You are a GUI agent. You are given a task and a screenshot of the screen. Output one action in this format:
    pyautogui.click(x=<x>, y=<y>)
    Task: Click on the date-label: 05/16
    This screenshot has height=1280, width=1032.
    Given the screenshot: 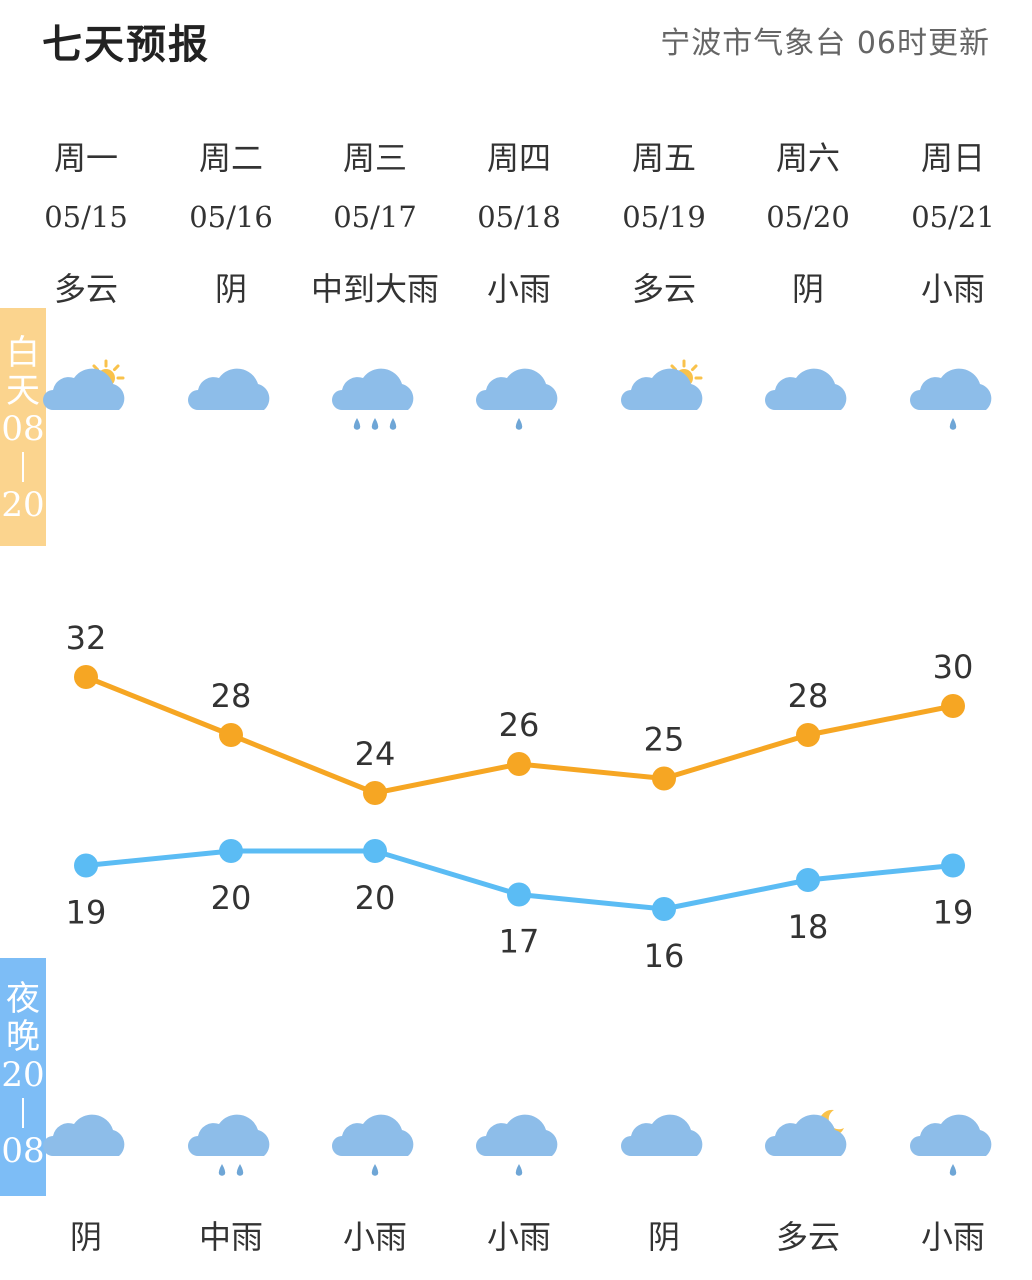 What is the action you would take?
    pyautogui.click(x=231, y=217)
    